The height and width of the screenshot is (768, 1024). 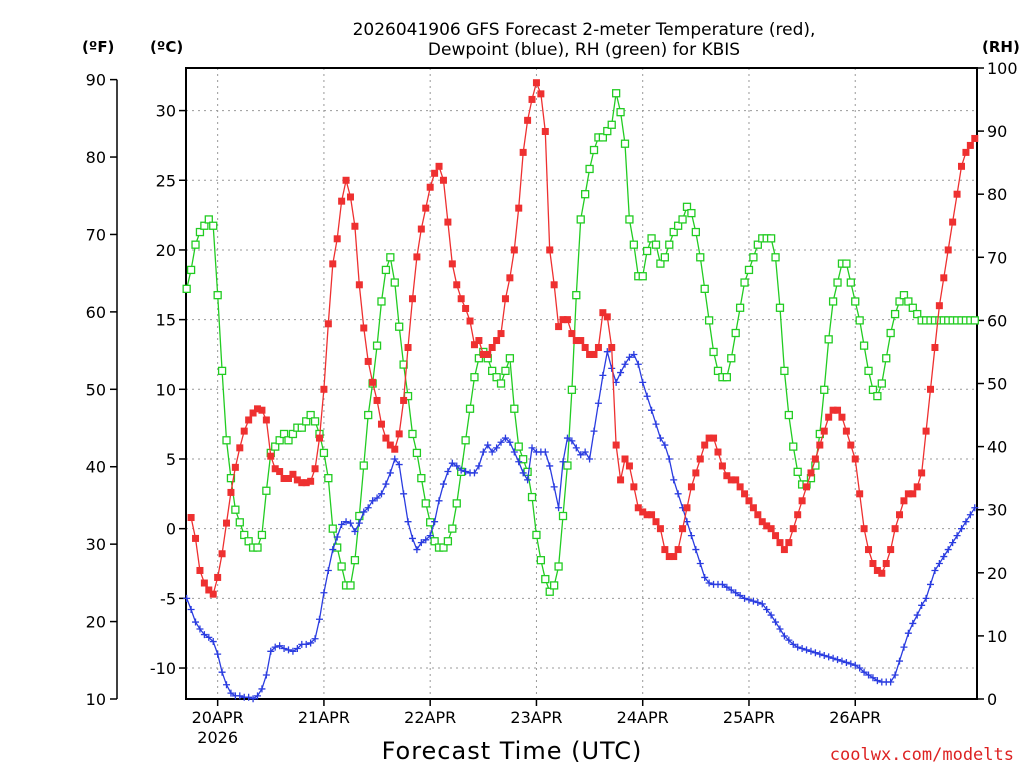 What do you see at coordinates (922, 755) in the screenshot?
I see `credit-link: coolwx.com/modelts` at bounding box center [922, 755].